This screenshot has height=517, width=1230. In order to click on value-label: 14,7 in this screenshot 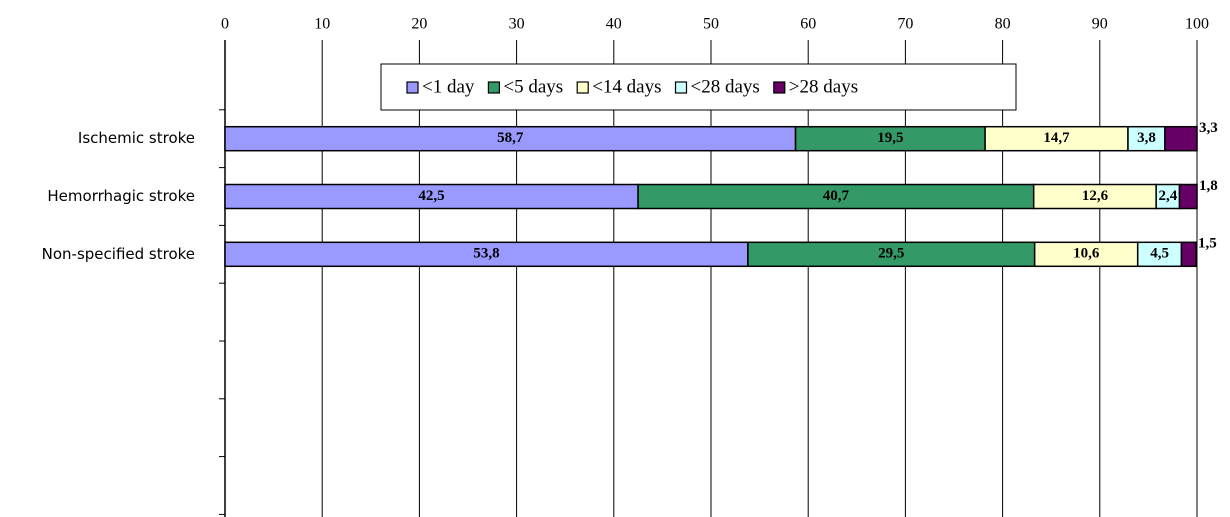, I will do `click(1056, 138)`.